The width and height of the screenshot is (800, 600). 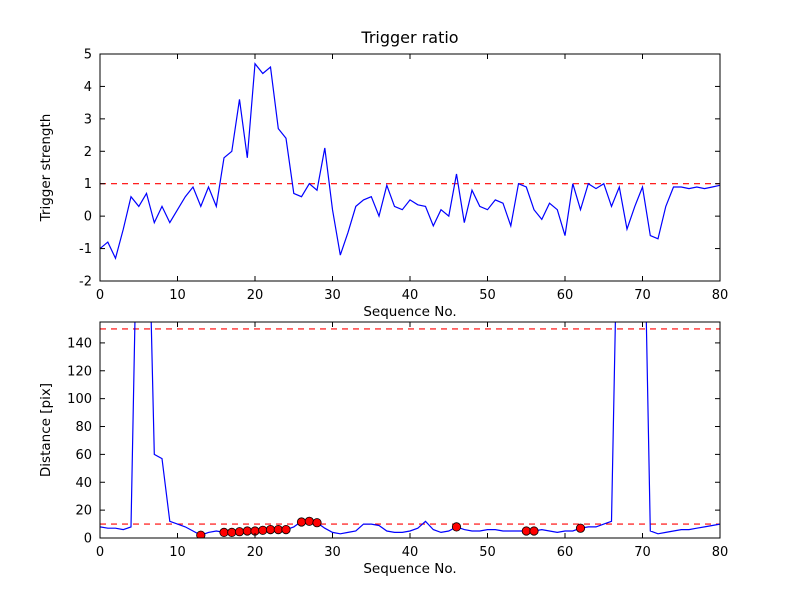 I want to click on y-tick-label: 4, so click(x=88, y=87).